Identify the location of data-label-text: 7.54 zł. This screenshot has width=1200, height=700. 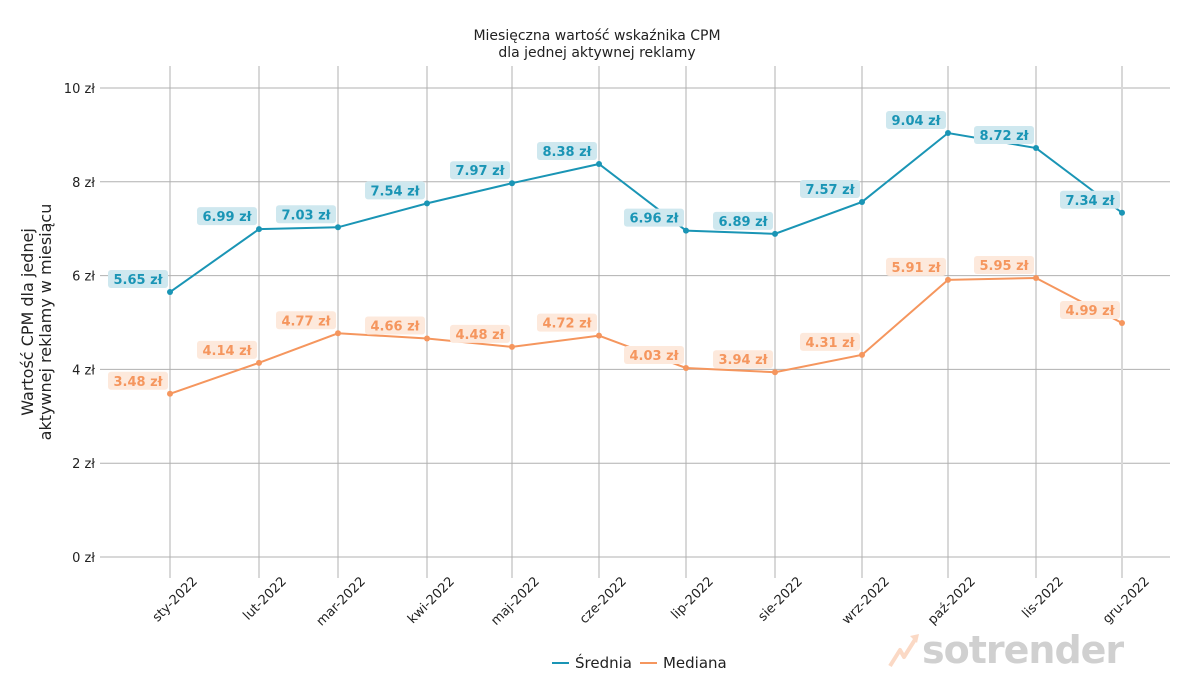
(396, 191).